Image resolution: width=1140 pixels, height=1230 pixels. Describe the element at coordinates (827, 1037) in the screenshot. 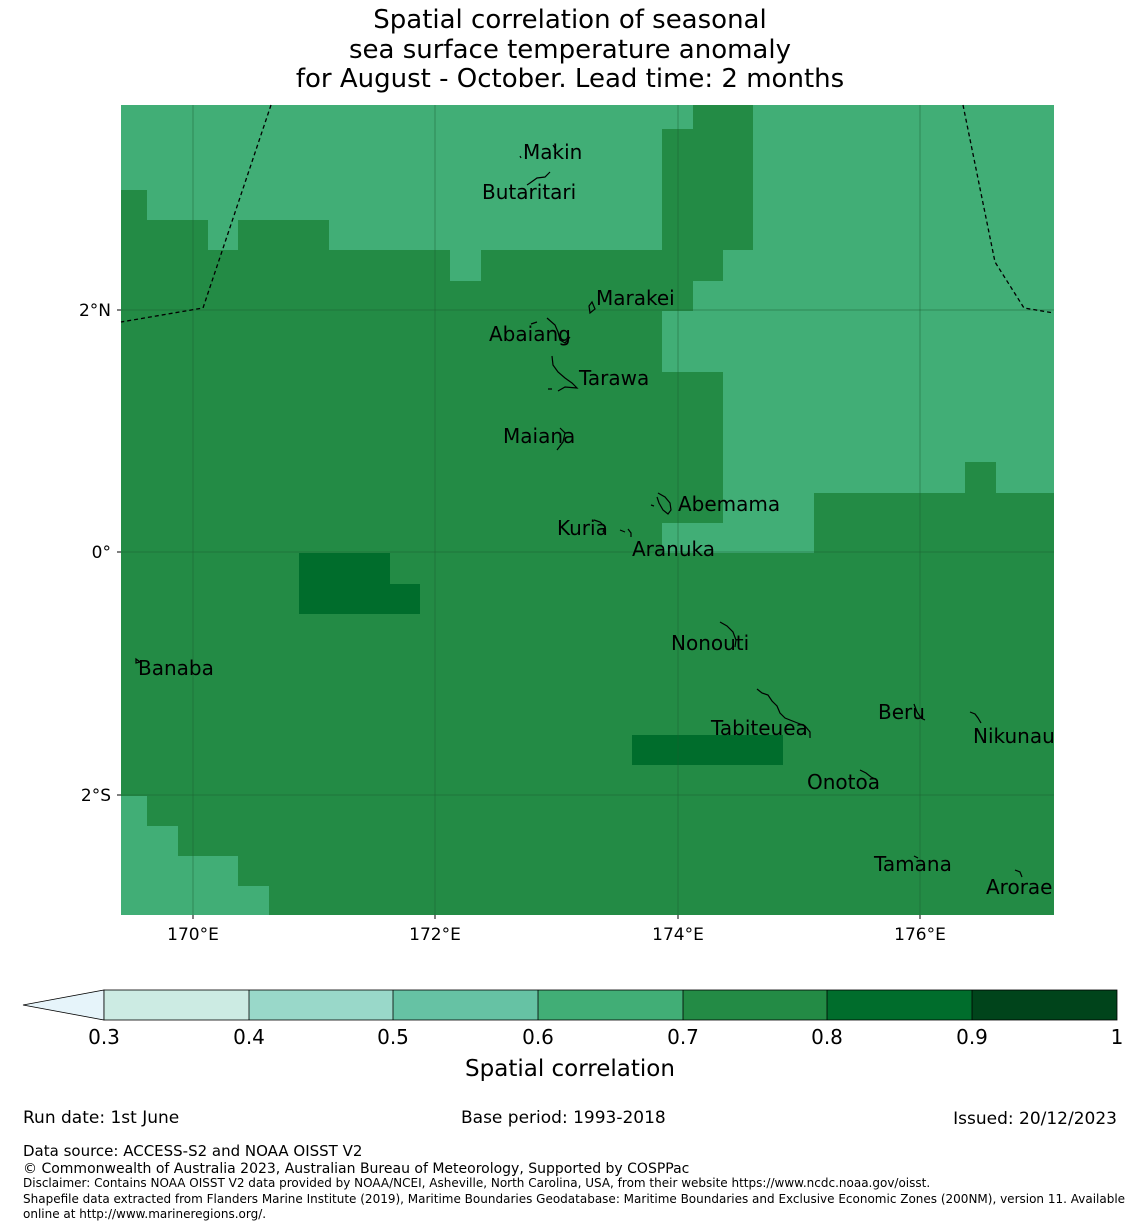

I see `colorbar-tick: 0.8` at that location.